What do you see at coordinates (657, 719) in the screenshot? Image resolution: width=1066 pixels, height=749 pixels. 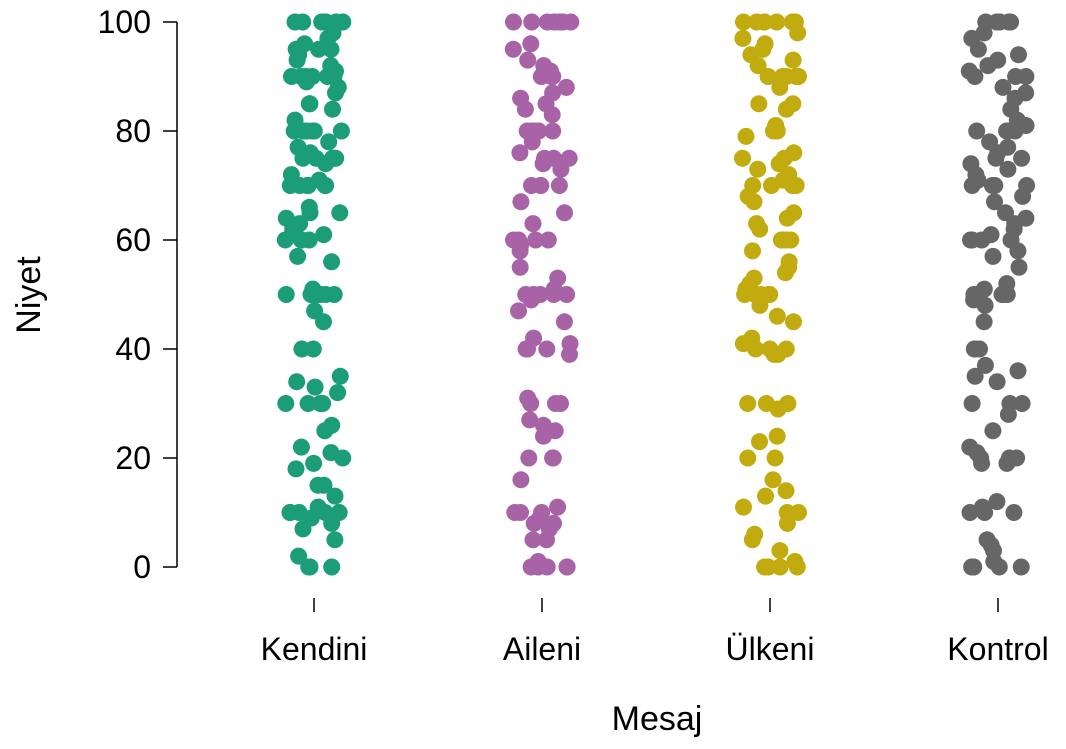 I see `x-axis-title: Mesaj` at bounding box center [657, 719].